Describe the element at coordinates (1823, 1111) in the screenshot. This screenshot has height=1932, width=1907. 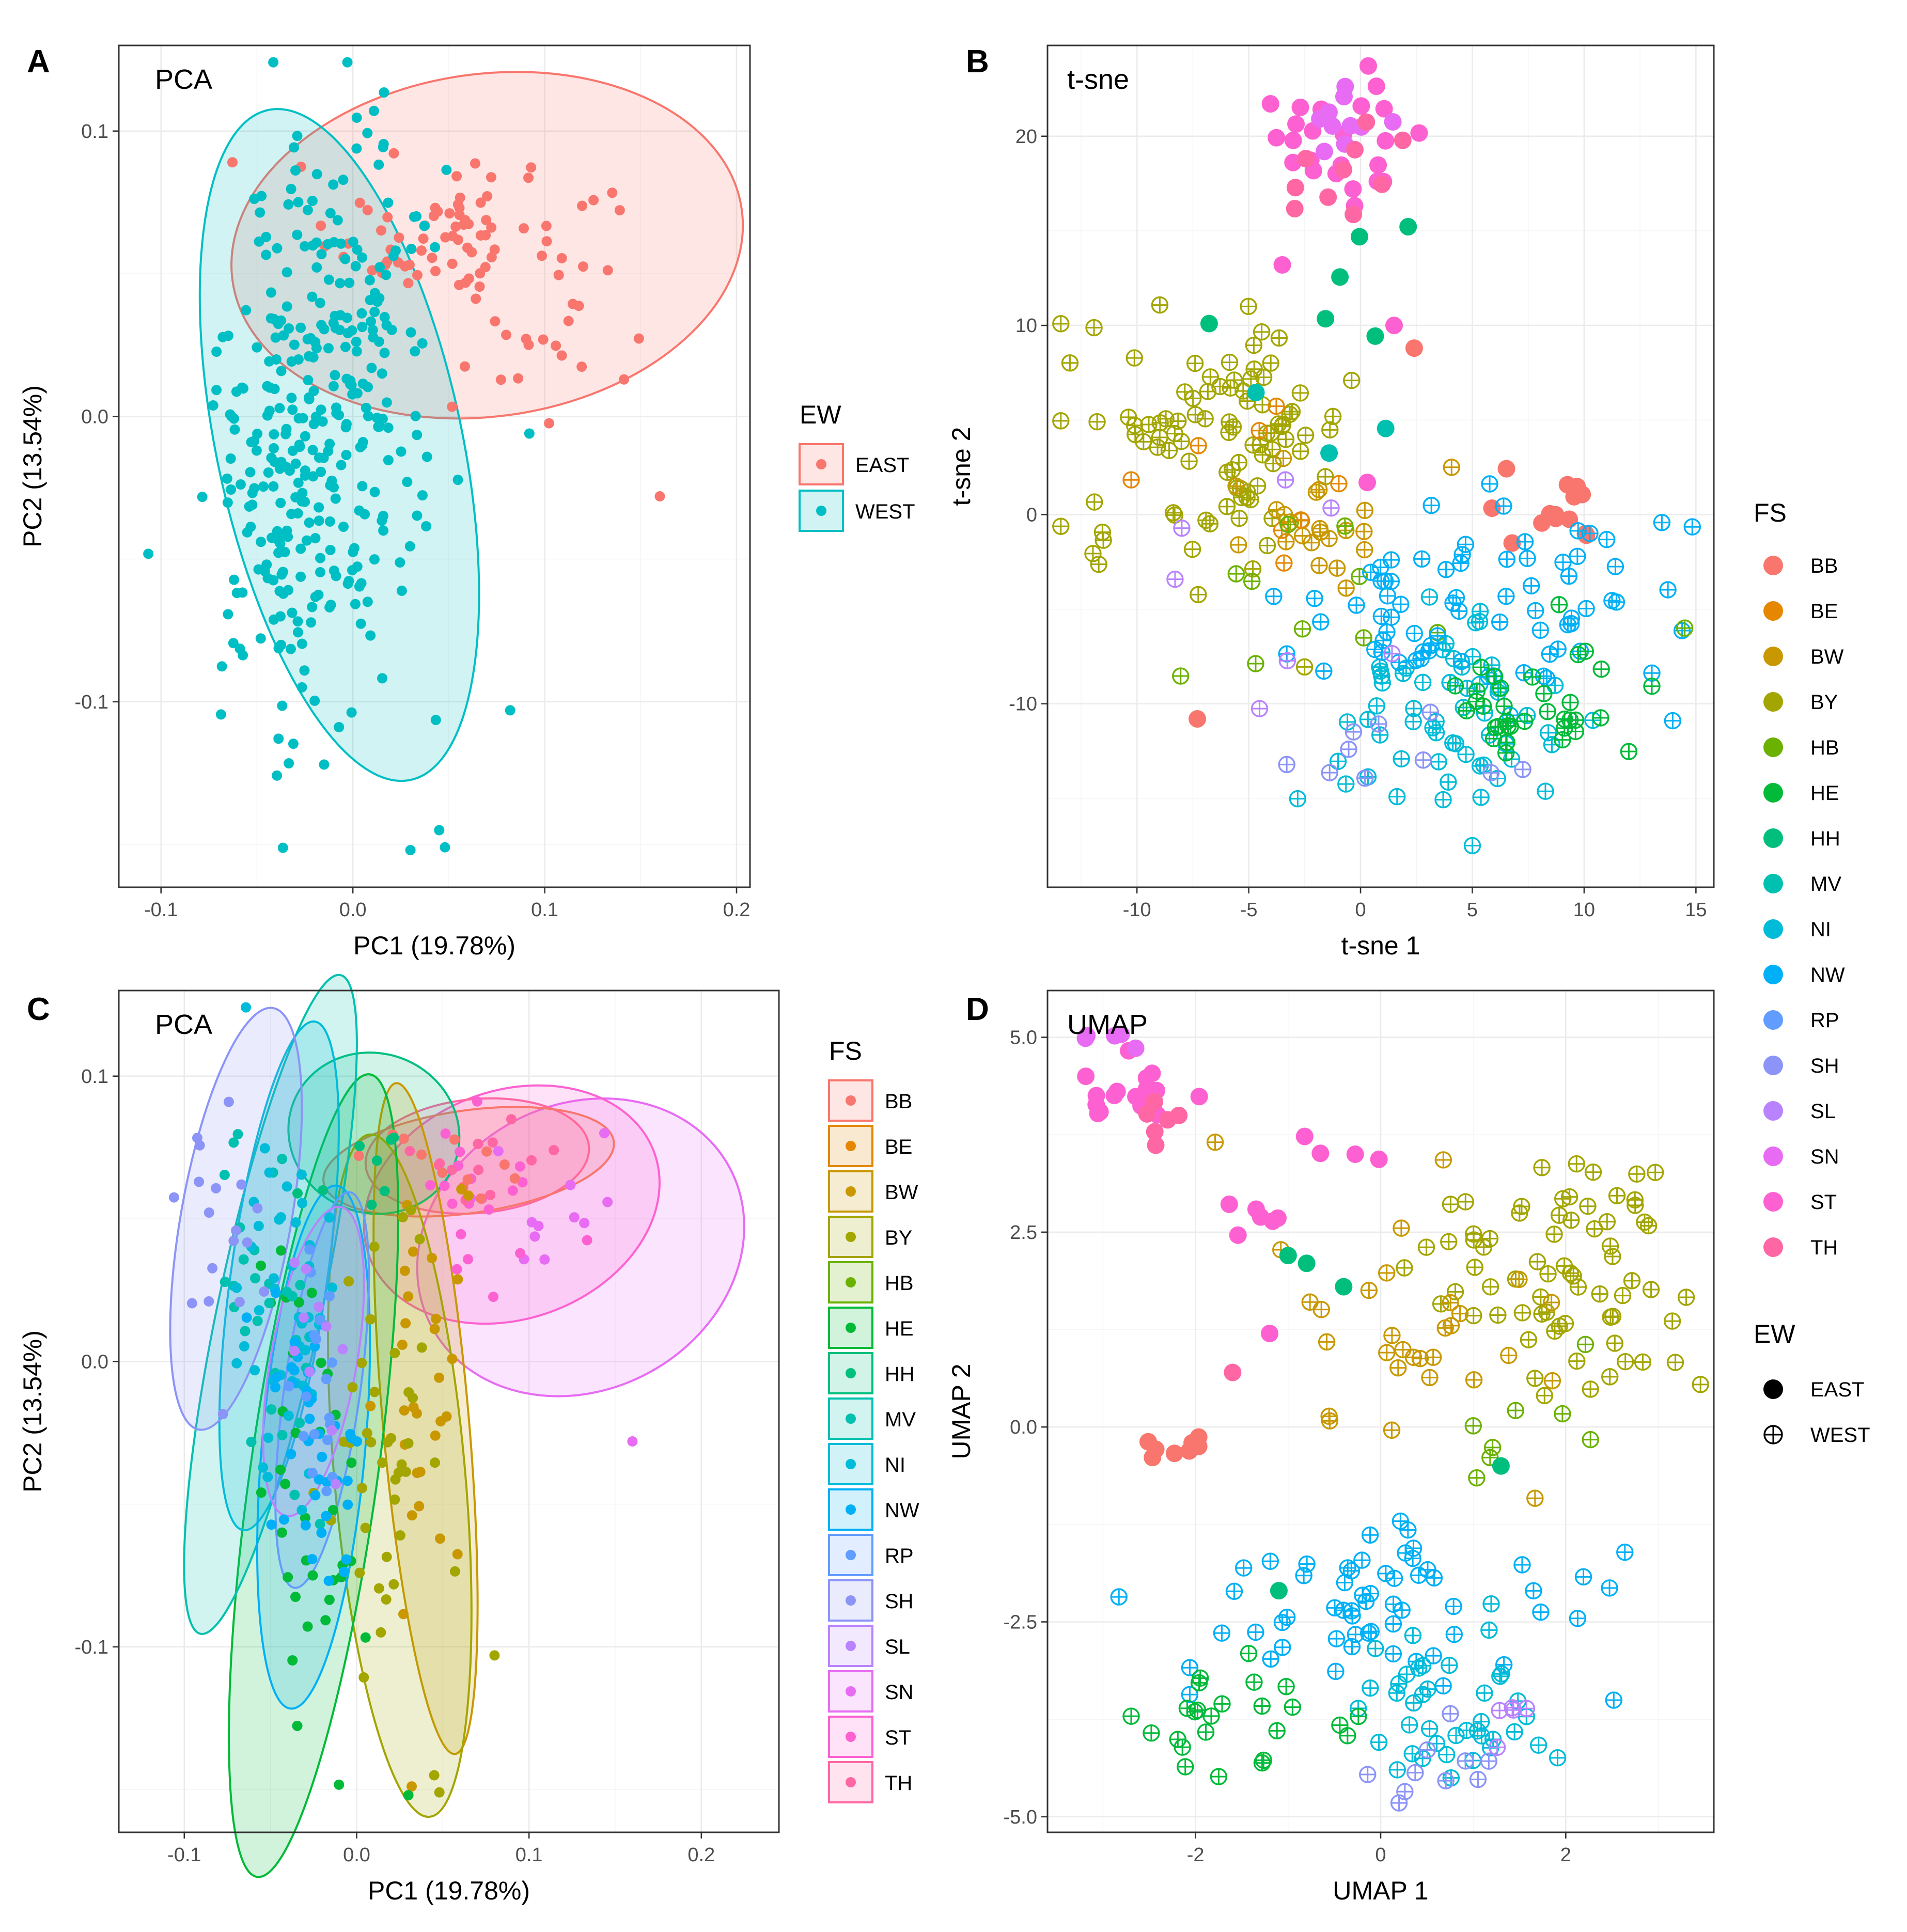
I see `legend-label: SL` at that location.